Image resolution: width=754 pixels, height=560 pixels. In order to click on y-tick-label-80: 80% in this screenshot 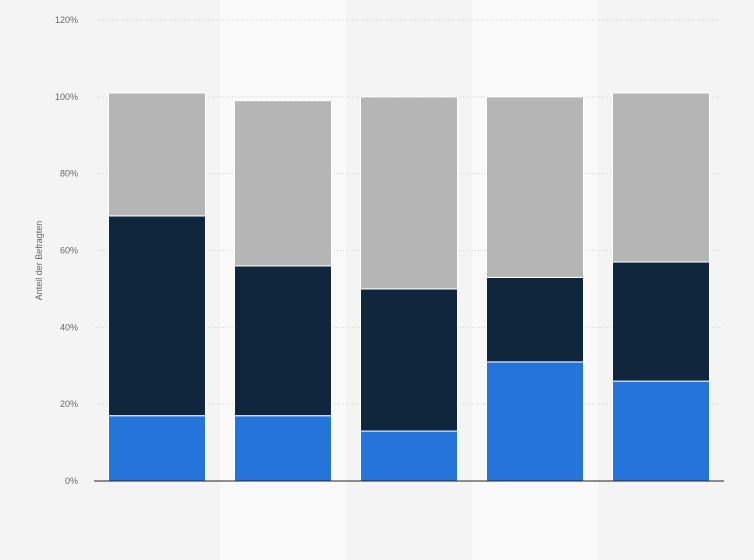, I will do `click(69, 174)`.